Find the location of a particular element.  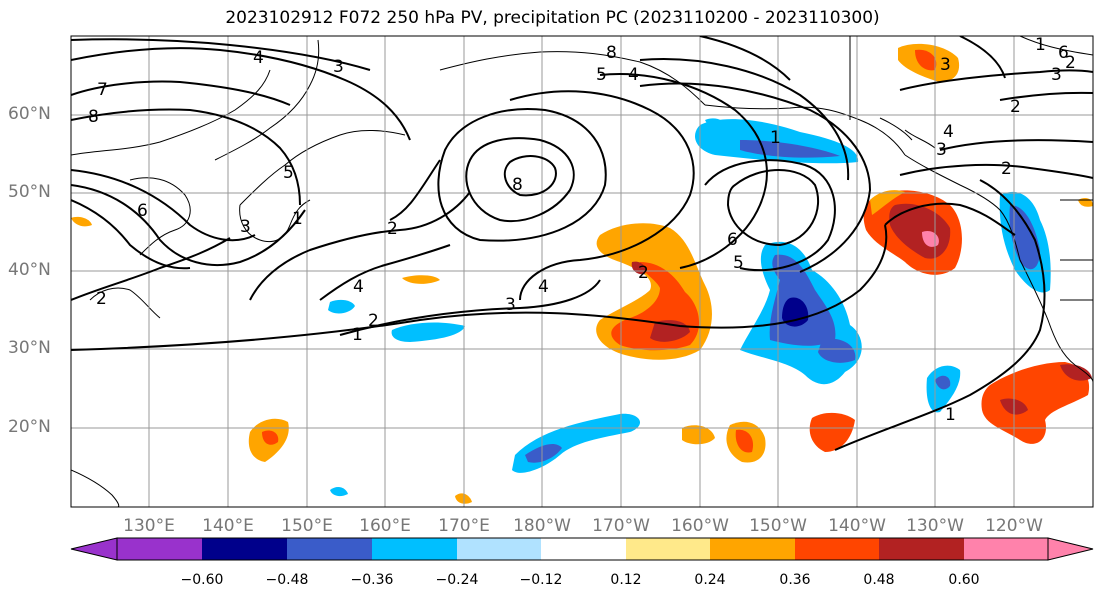

lon-label: 170°W is located at coordinates (621, 526).